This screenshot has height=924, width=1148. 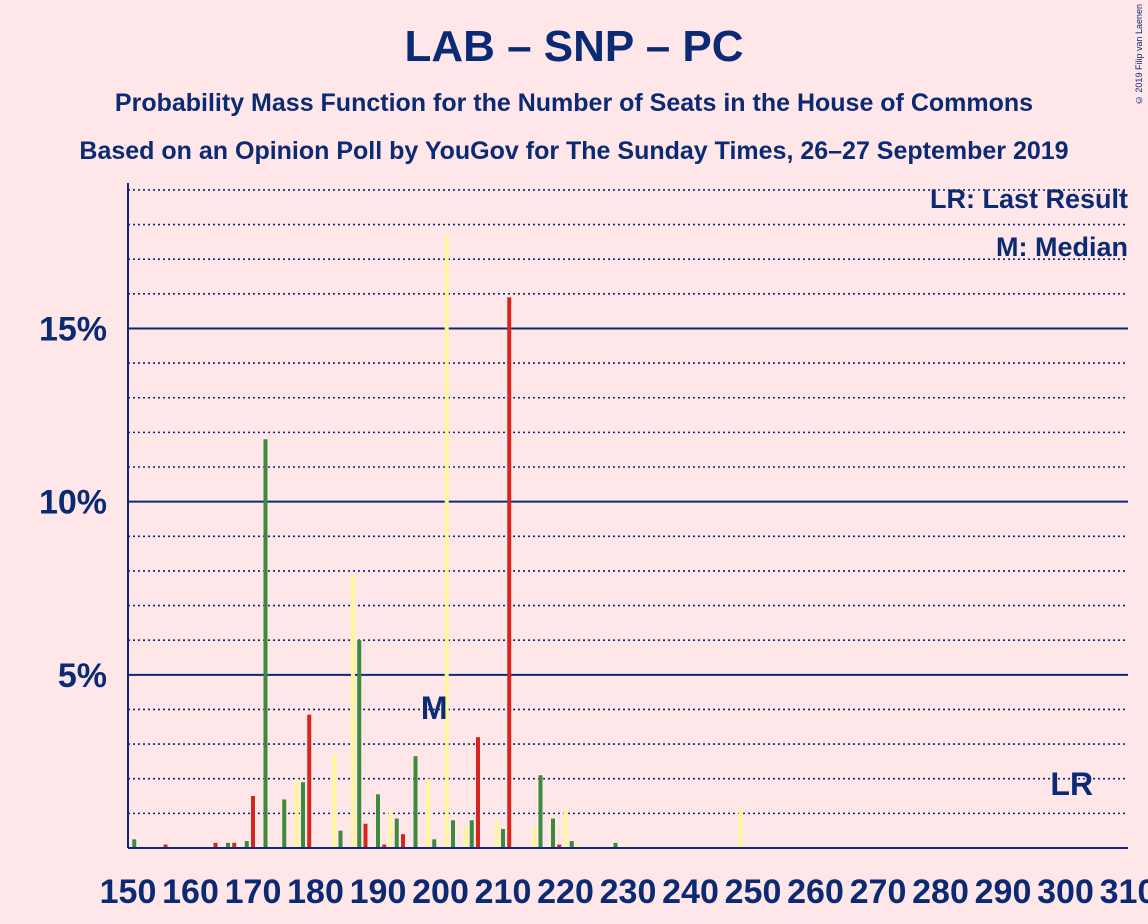 What do you see at coordinates (1028, 199) in the screenshot?
I see `legend-last-result: LR: Last Result` at bounding box center [1028, 199].